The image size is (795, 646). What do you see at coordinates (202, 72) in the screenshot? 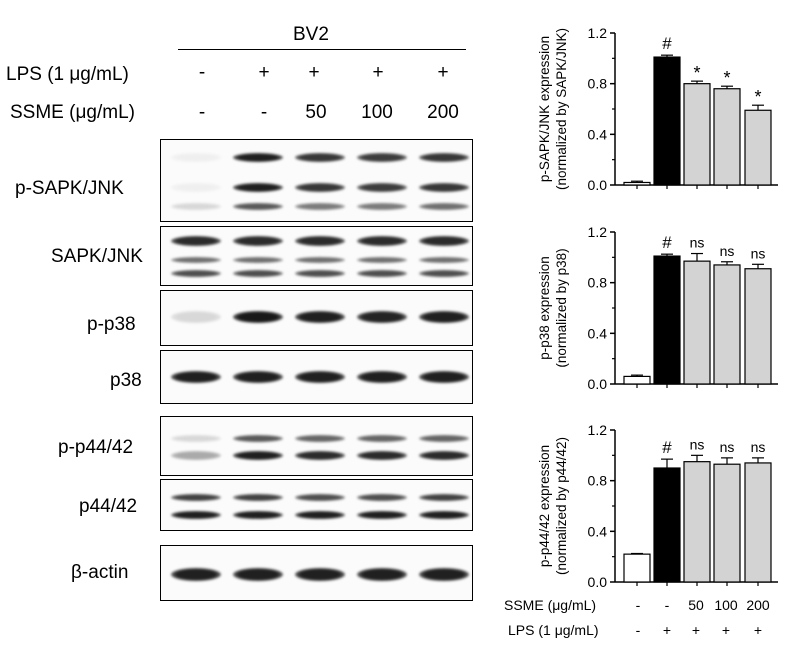
I see `lps-value: -` at bounding box center [202, 72].